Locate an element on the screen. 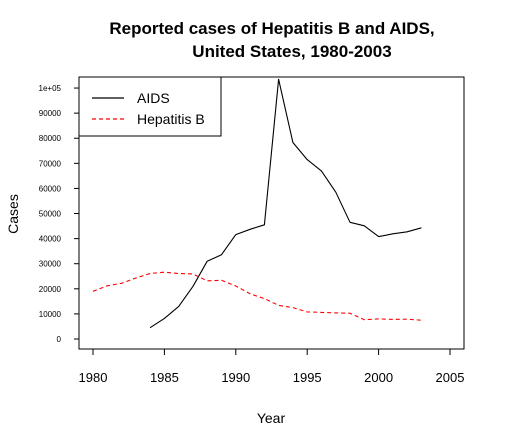  x-axis: 1980 1985 1990 1995 2000 2005 is located at coordinates (272, 366).